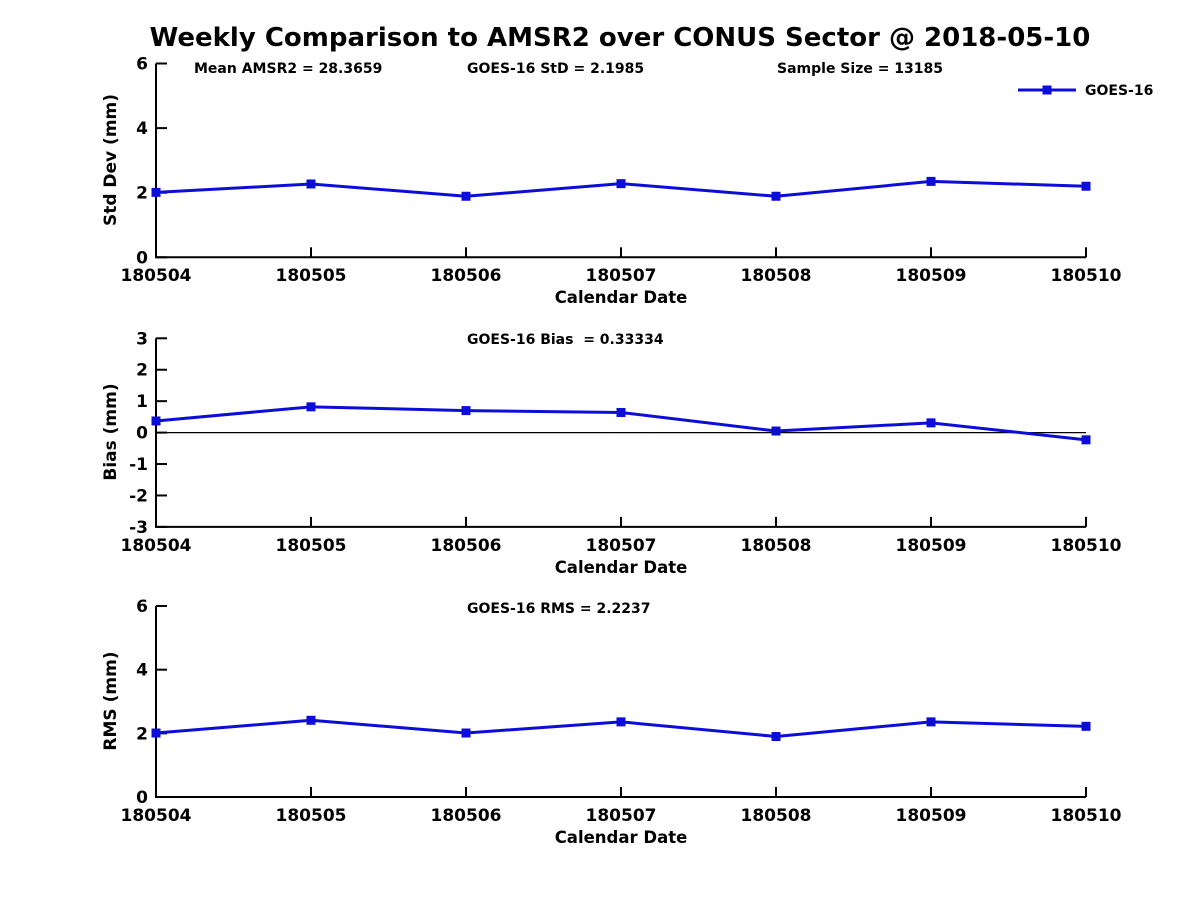  What do you see at coordinates (1119, 91) in the screenshot?
I see `legend-label: GOES-16` at bounding box center [1119, 91].